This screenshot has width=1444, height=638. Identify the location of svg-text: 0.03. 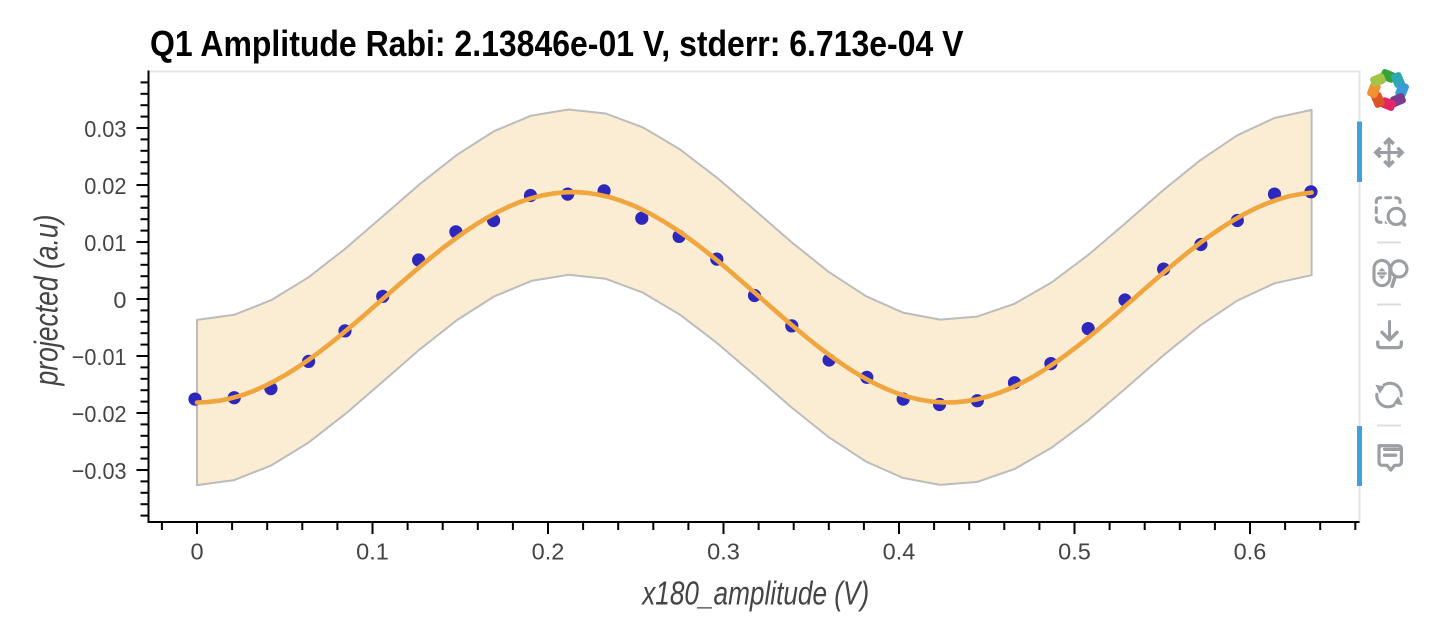
(105, 129).